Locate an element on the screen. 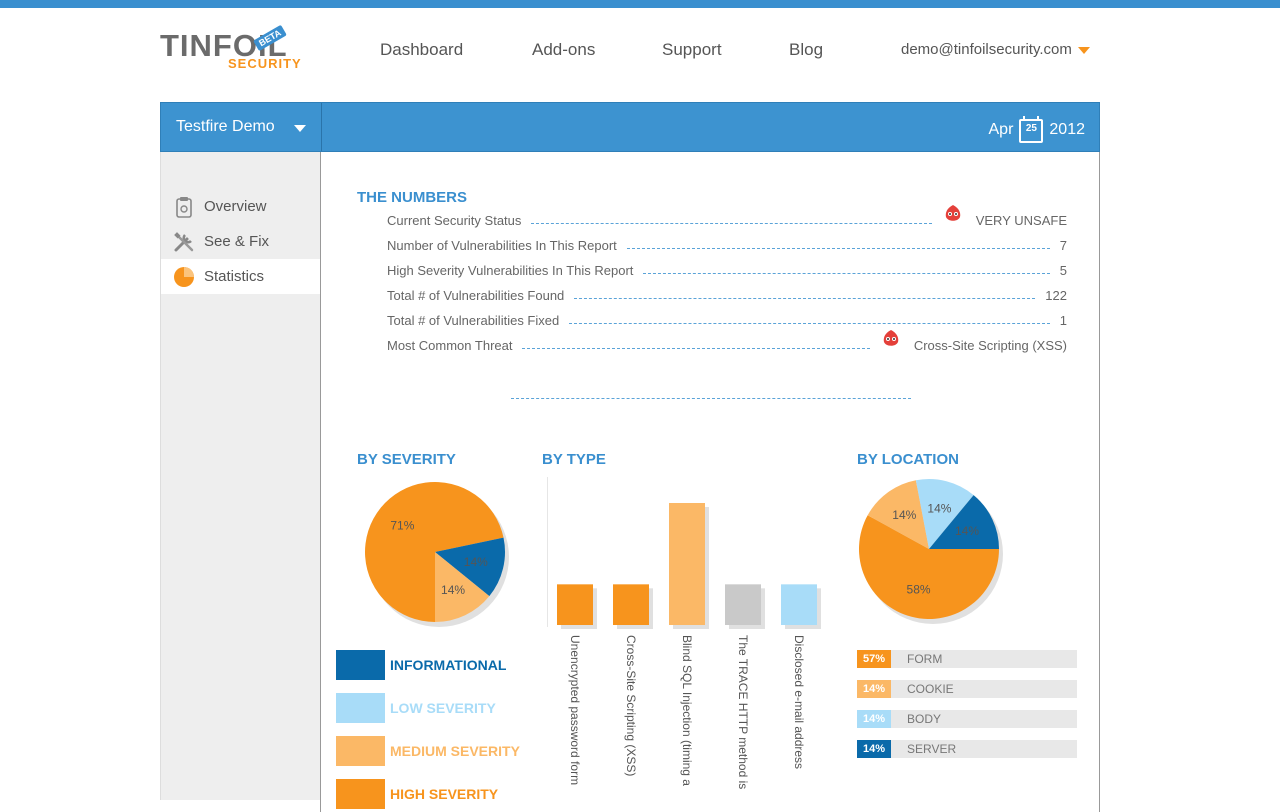 This screenshot has width=1280, height=812. stat-value: Cross-Site Scripting (XSS) is located at coordinates (990, 345).